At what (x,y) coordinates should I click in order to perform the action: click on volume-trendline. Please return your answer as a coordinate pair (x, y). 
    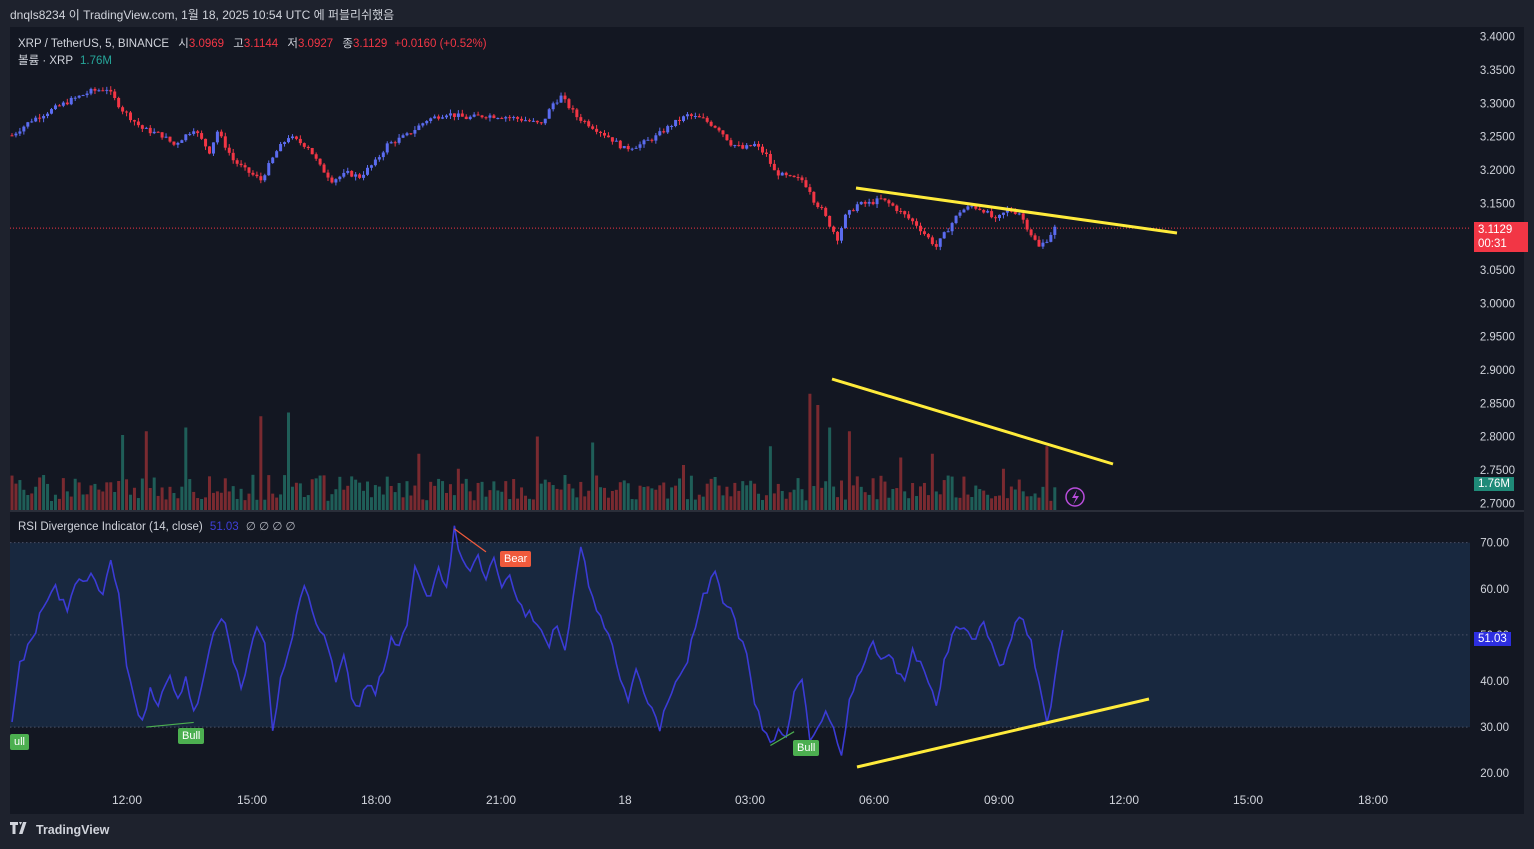
    Looking at the image, I should click on (972, 421).